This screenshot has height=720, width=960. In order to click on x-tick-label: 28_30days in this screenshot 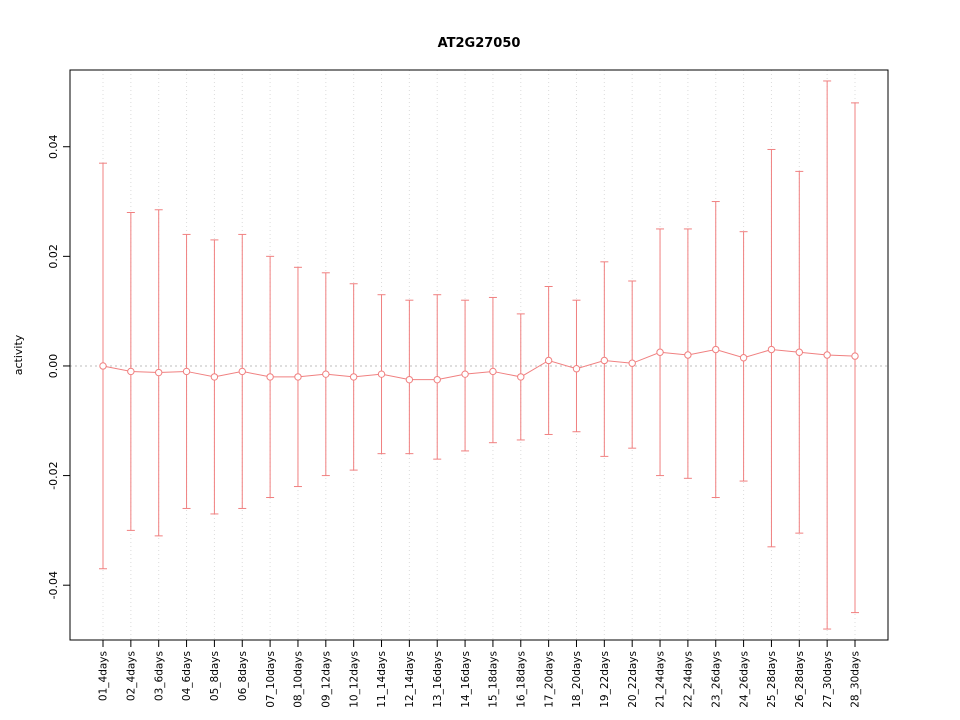, I will do `click(856, 679)`.